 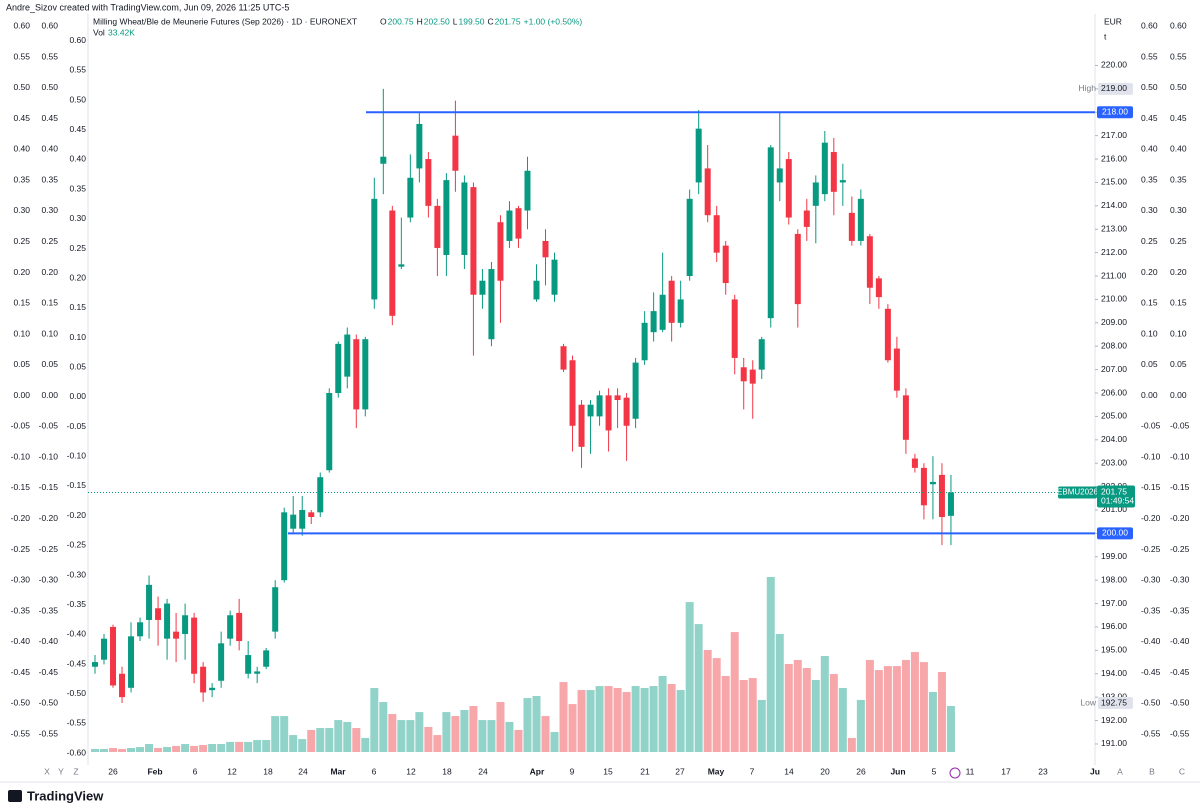 What do you see at coordinates (1006, 771) in the screenshot?
I see `x-tick-label: 17` at bounding box center [1006, 771].